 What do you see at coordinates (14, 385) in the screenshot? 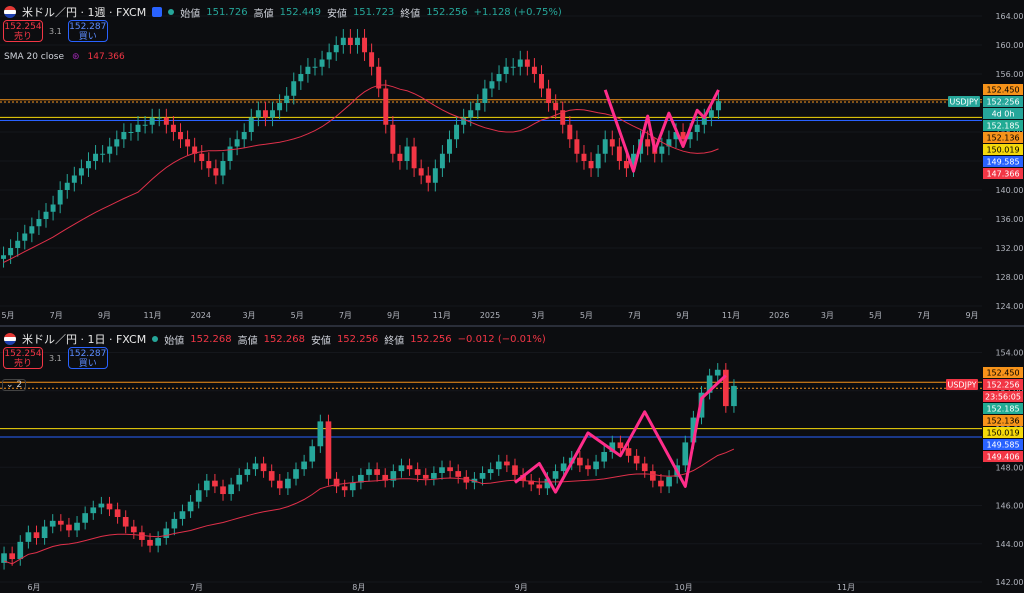
I see `indicator-collapse-button: ⌄ 2` at bounding box center [14, 385].